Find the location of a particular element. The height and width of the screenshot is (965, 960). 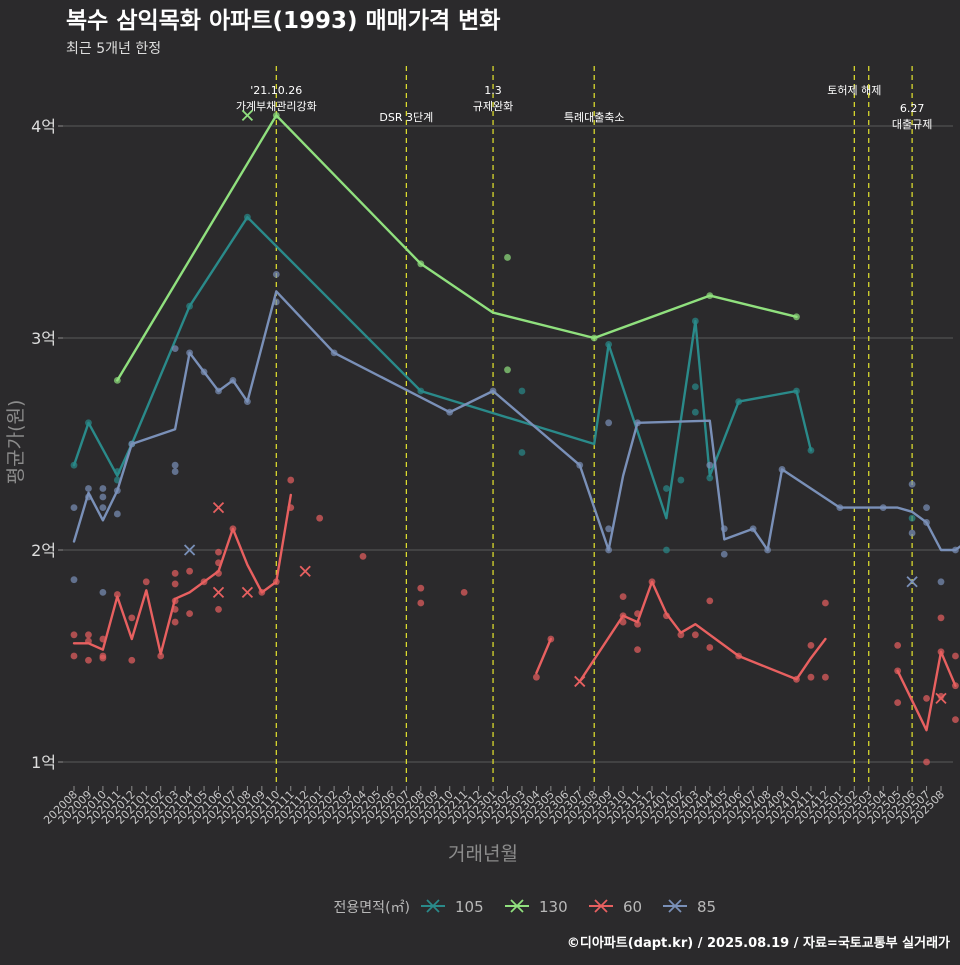

legend-label: 130 is located at coordinates (553, 907).